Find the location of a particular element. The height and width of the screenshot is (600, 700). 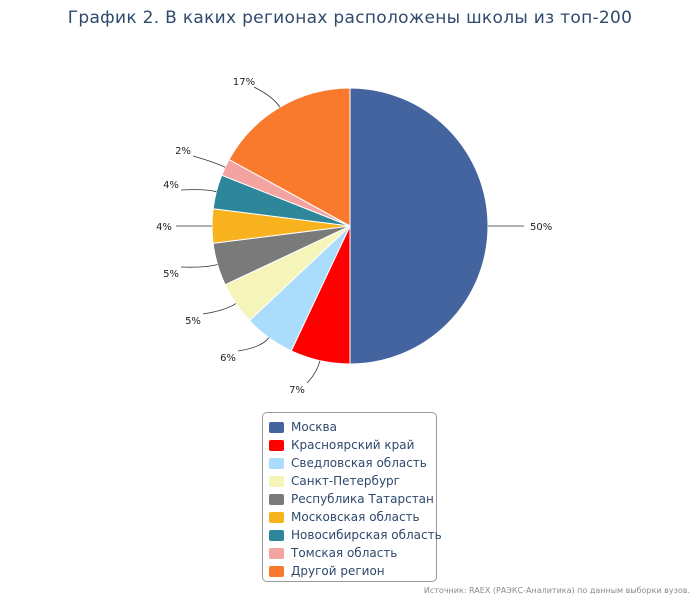

legend-label: Красноярский край is located at coordinates (353, 445).